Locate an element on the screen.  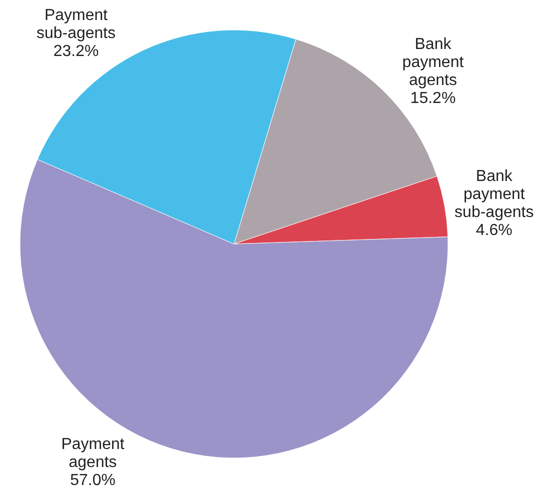
data-label: 57.0% is located at coordinates (93, 480).